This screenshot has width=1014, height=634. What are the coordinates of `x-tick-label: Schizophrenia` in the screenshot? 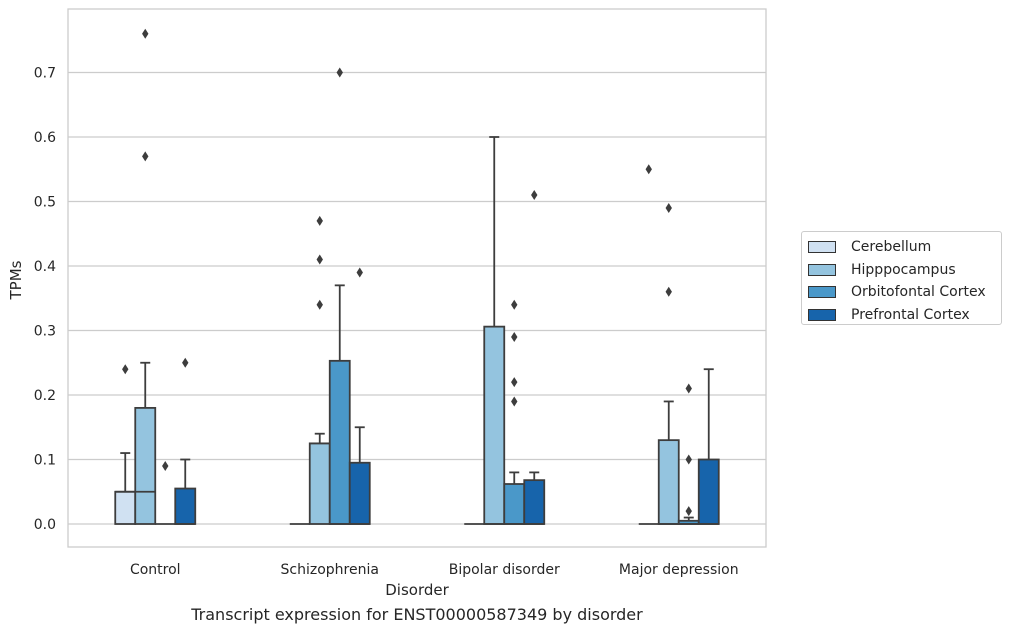 It's located at (330, 570).